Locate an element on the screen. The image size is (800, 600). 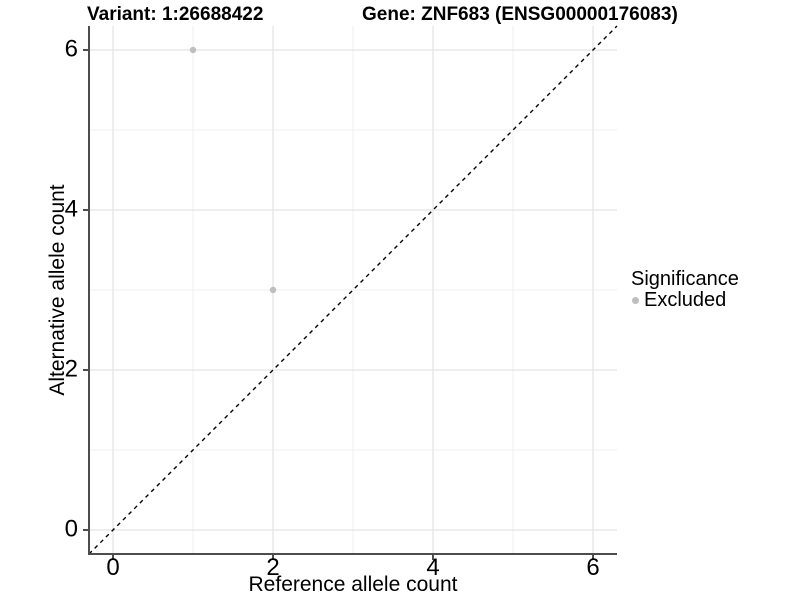
x-axis-title: Reference allele count is located at coordinates (353, 584).